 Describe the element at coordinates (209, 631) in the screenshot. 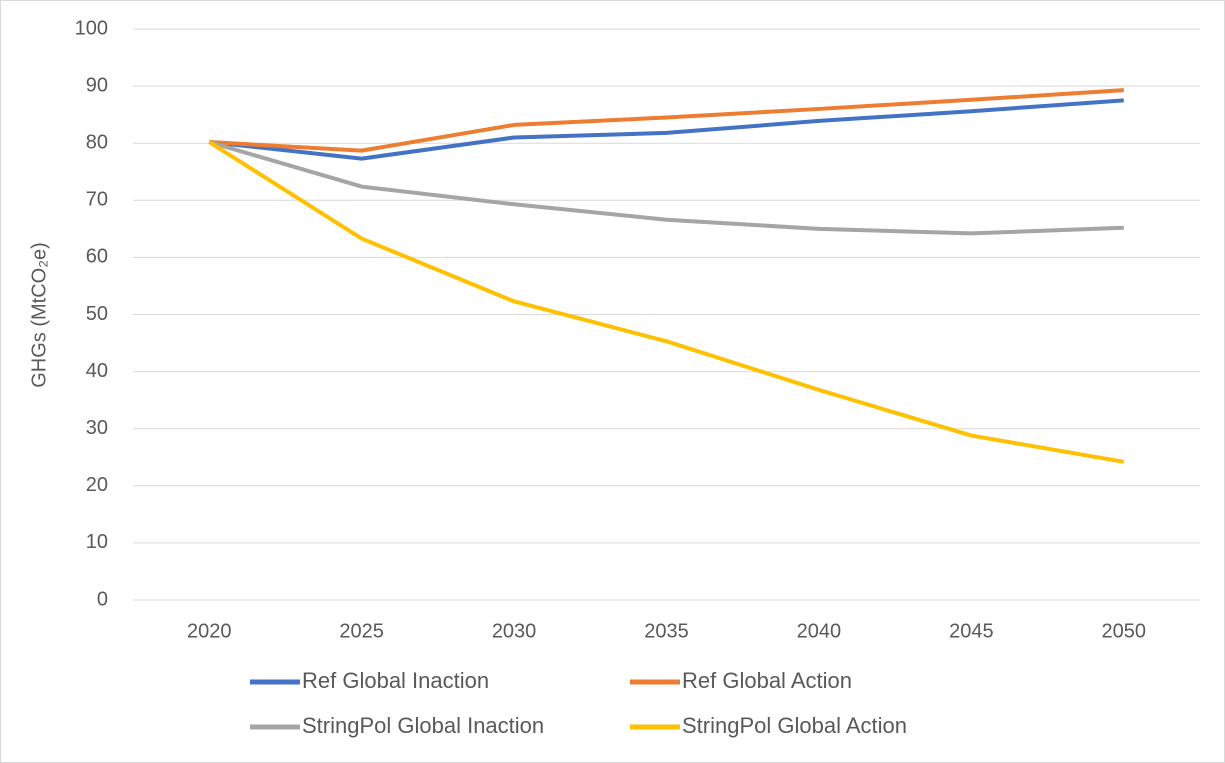

I see `x-tick-label: 2020` at that location.